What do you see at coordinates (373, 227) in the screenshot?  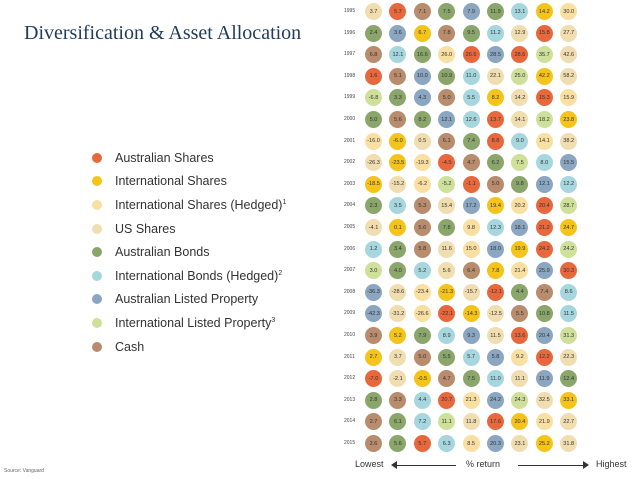 I see `return-circle: -4.1` at bounding box center [373, 227].